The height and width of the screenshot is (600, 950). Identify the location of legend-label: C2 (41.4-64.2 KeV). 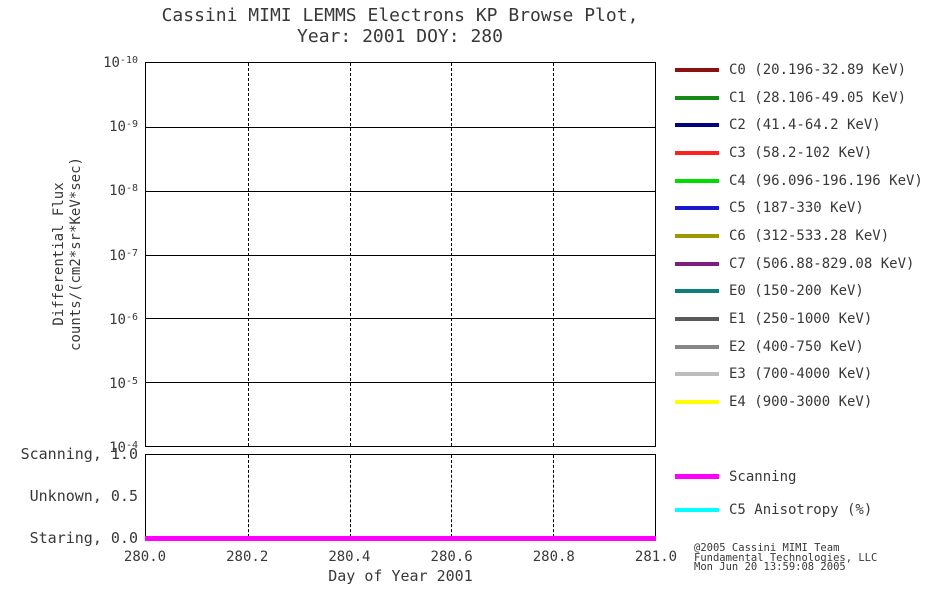
(805, 125).